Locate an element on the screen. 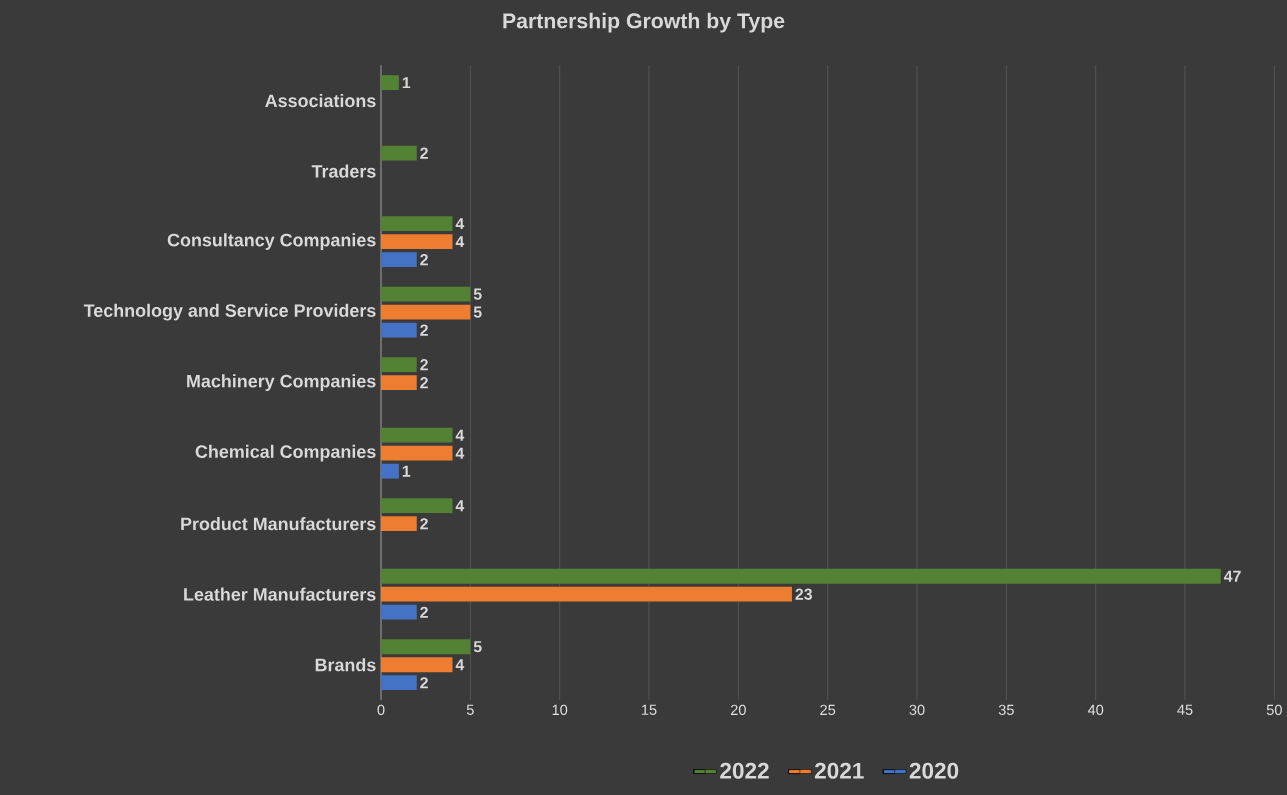 Image resolution: width=1287 pixels, height=795 pixels. x-tick-label: 10 is located at coordinates (560, 710).